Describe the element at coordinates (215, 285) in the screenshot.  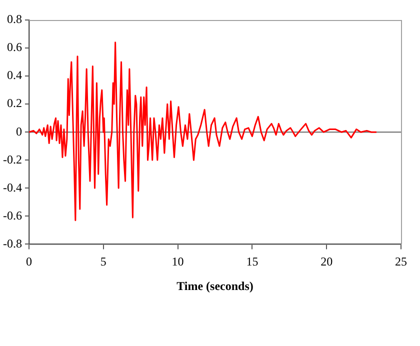
I see `x-axis-title: Time (seconds)` at that location.